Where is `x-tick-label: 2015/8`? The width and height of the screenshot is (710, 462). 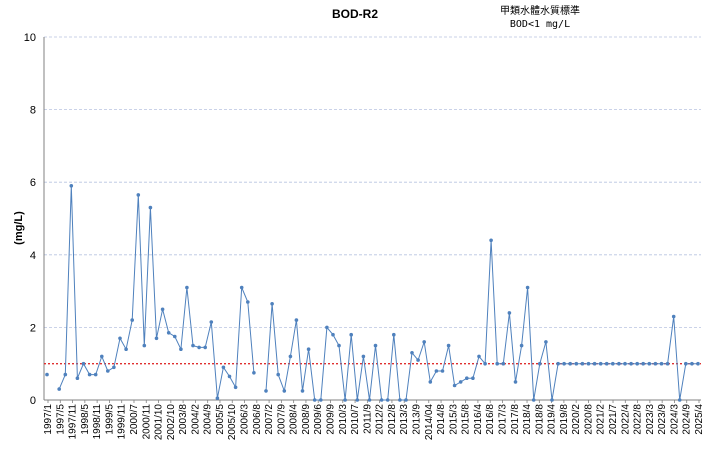
x-tick-label: 2015/8 is located at coordinates (466, 419).